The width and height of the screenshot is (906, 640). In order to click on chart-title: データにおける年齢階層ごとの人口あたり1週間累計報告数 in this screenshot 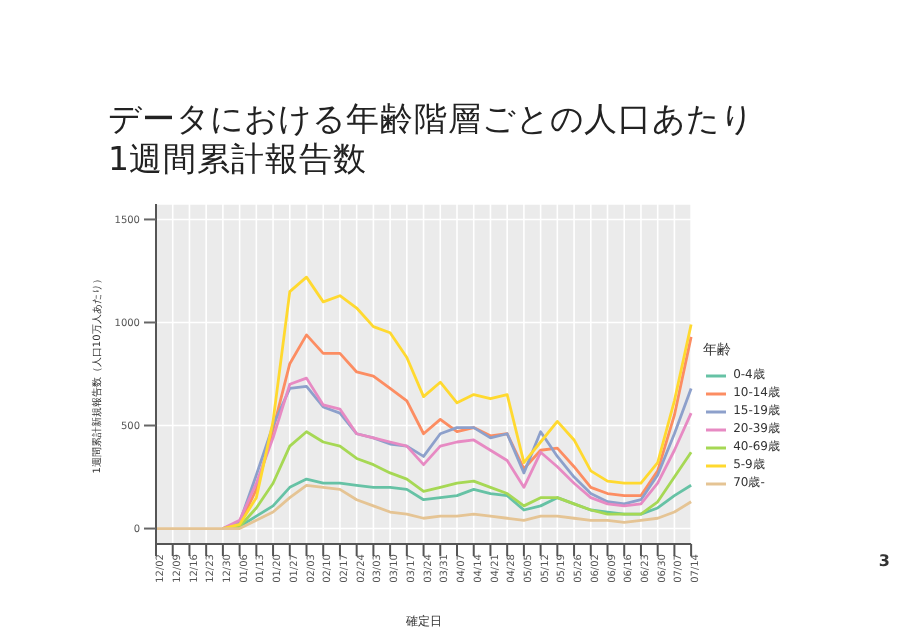, I will do `click(432, 140)`.